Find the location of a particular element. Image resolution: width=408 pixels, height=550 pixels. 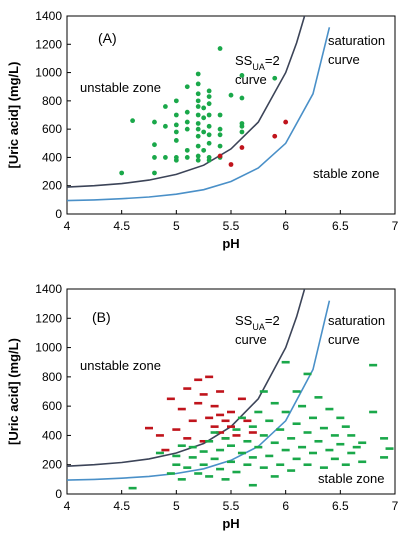

y-tick-label: 0 is located at coordinates (58, 214).